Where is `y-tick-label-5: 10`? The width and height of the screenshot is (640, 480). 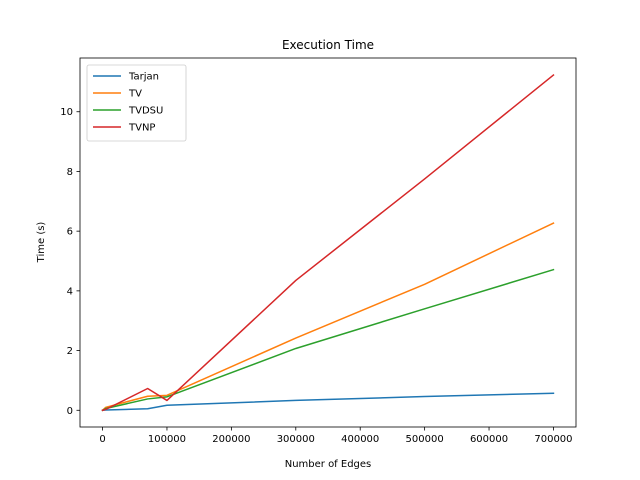
y-tick-label-5: 10 is located at coordinates (66, 112).